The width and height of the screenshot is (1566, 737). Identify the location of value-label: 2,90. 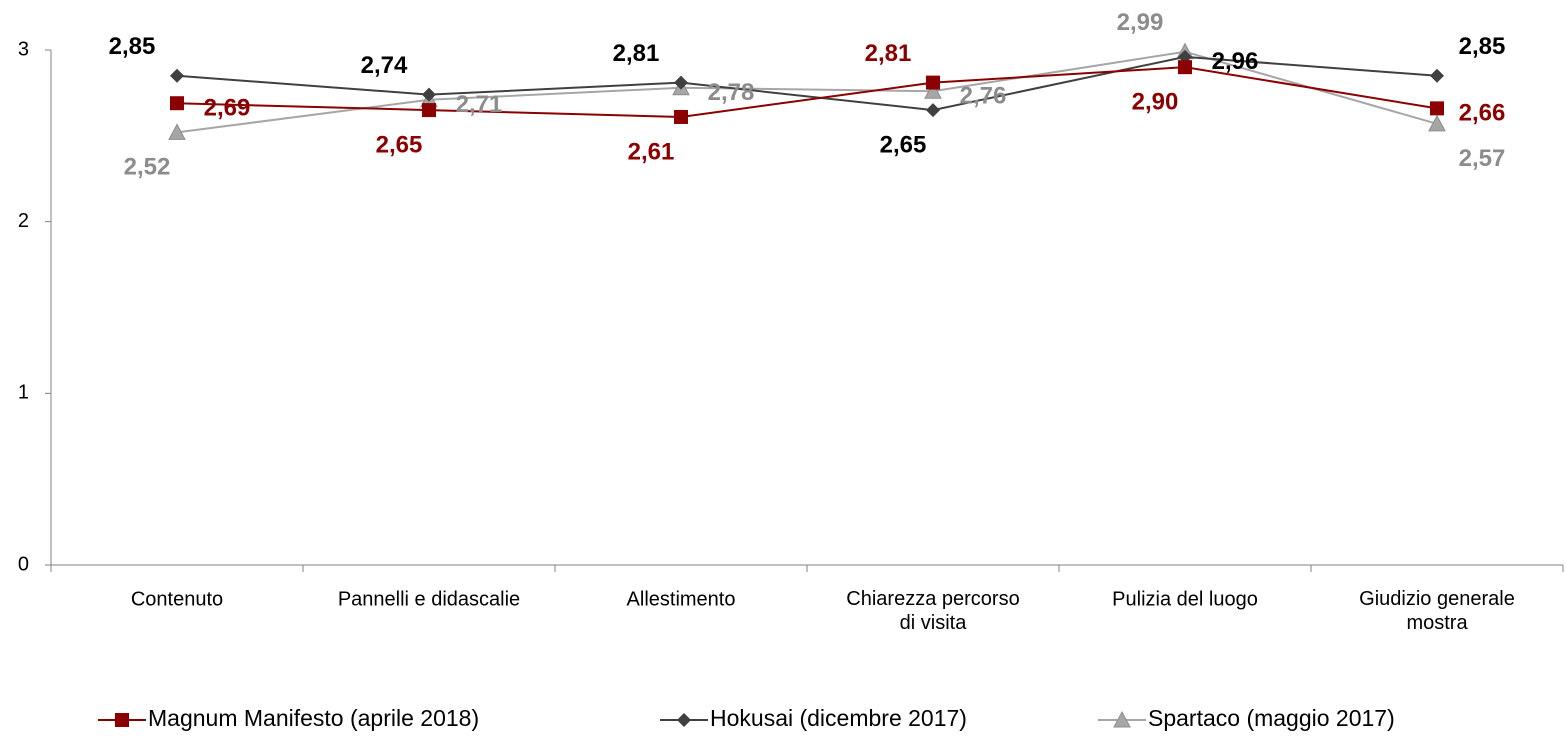
(1155, 102).